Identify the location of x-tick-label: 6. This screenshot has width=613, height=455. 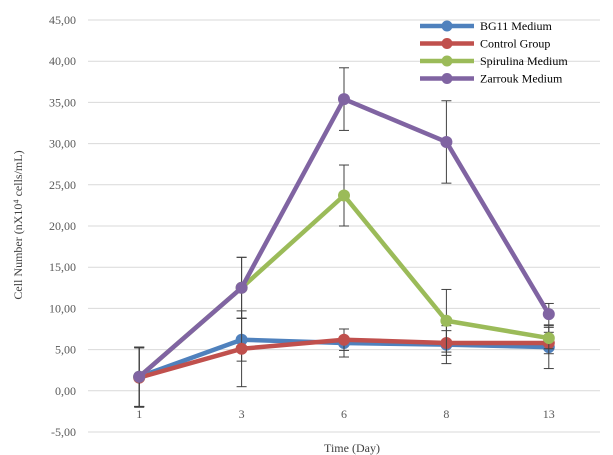
(344, 414).